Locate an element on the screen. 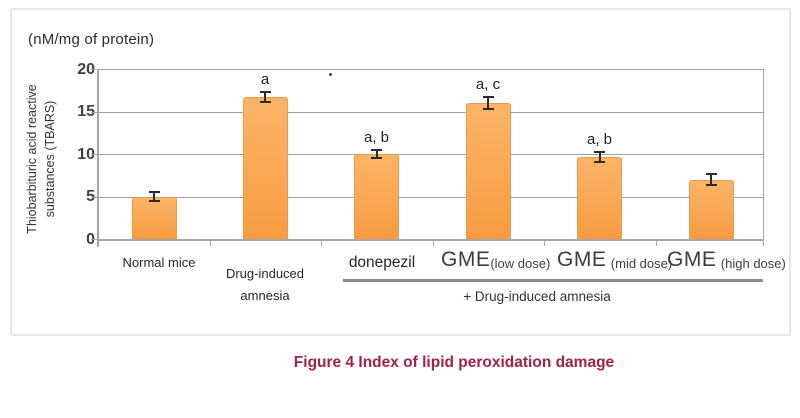  gme-dose-text: (high dose) is located at coordinates (753, 263).